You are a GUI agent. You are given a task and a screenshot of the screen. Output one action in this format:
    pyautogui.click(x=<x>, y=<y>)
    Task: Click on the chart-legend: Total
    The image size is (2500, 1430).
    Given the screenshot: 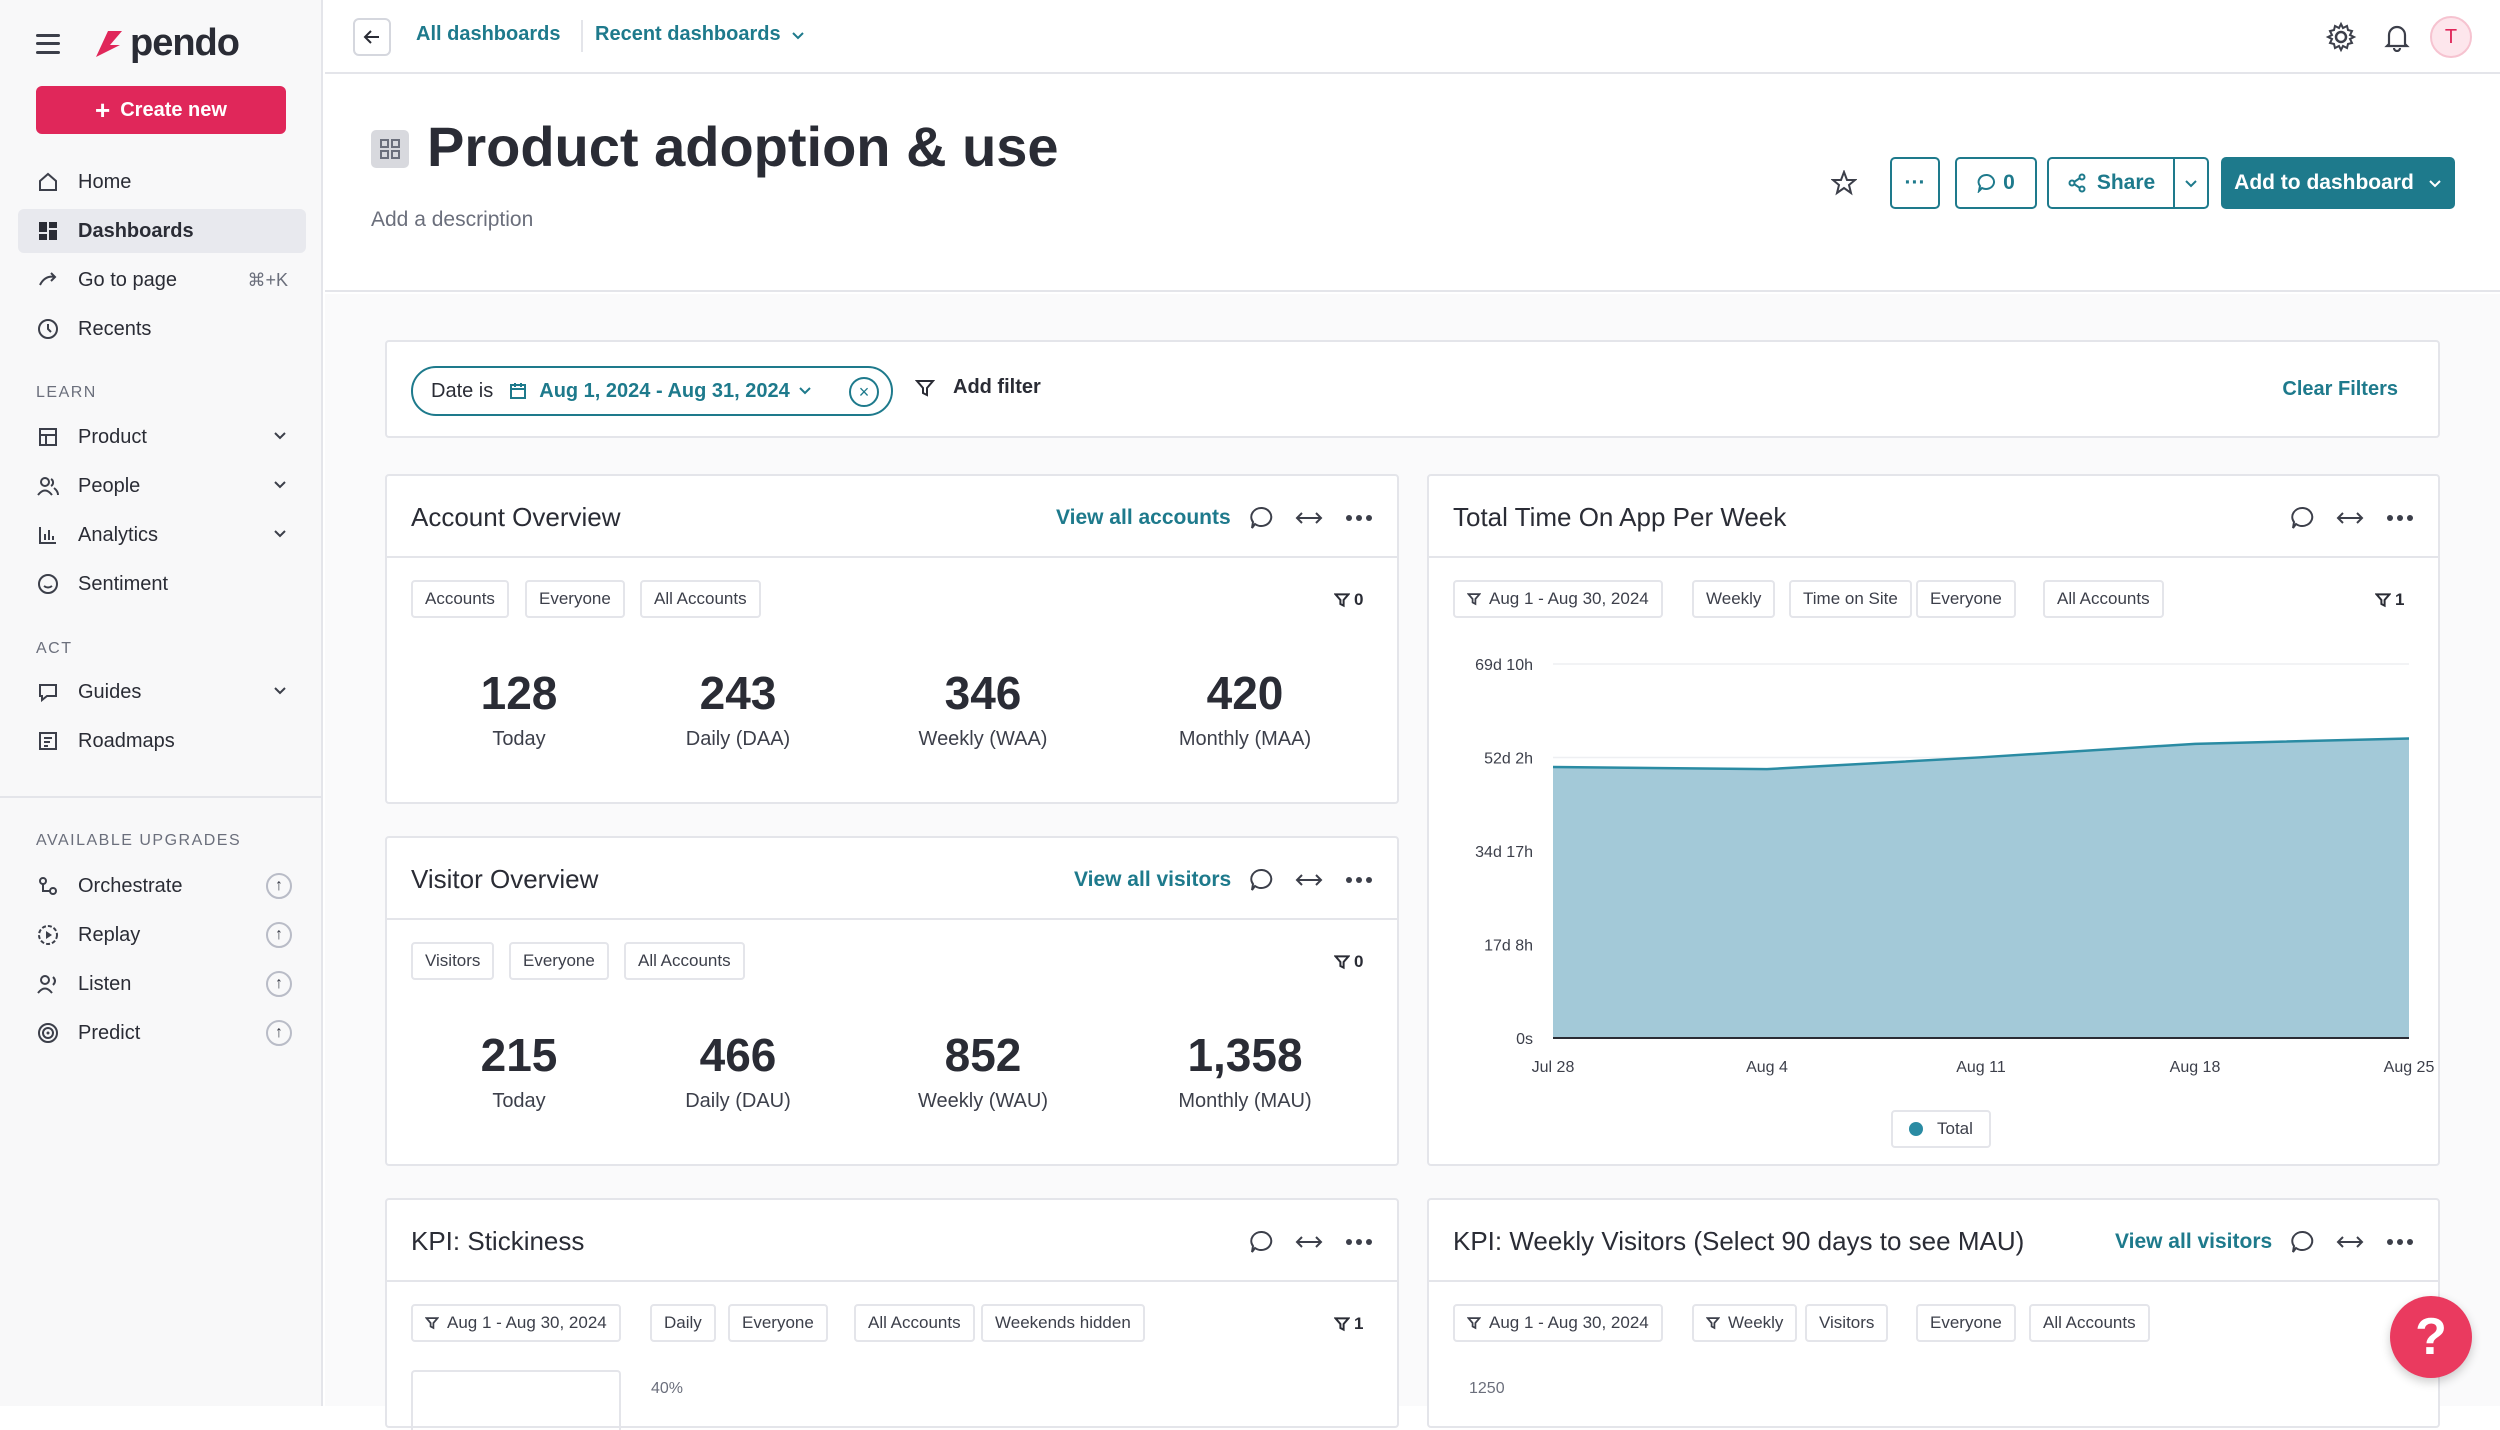 What is the action you would take?
    pyautogui.click(x=1941, y=1129)
    